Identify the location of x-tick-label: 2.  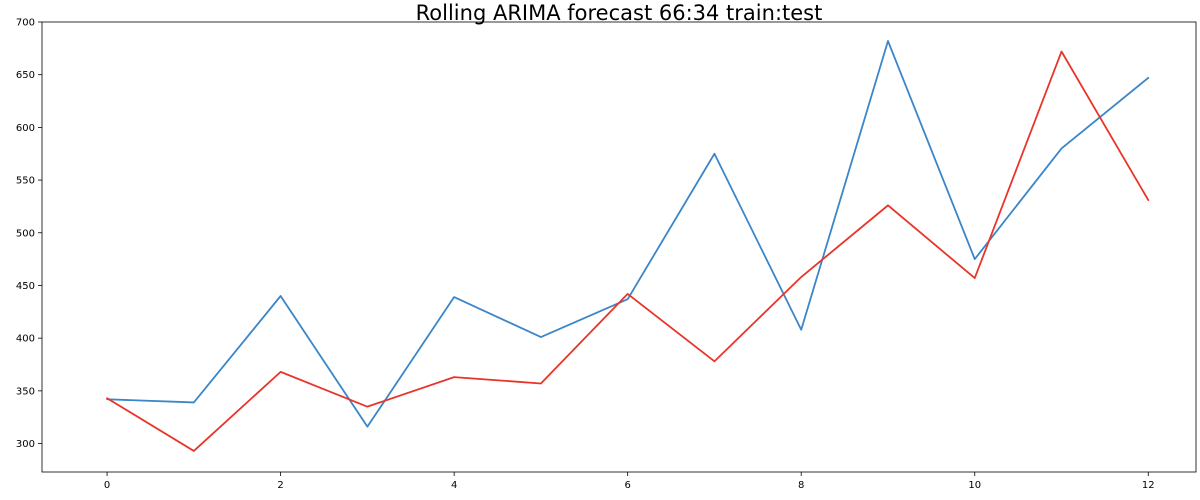
(280, 485).